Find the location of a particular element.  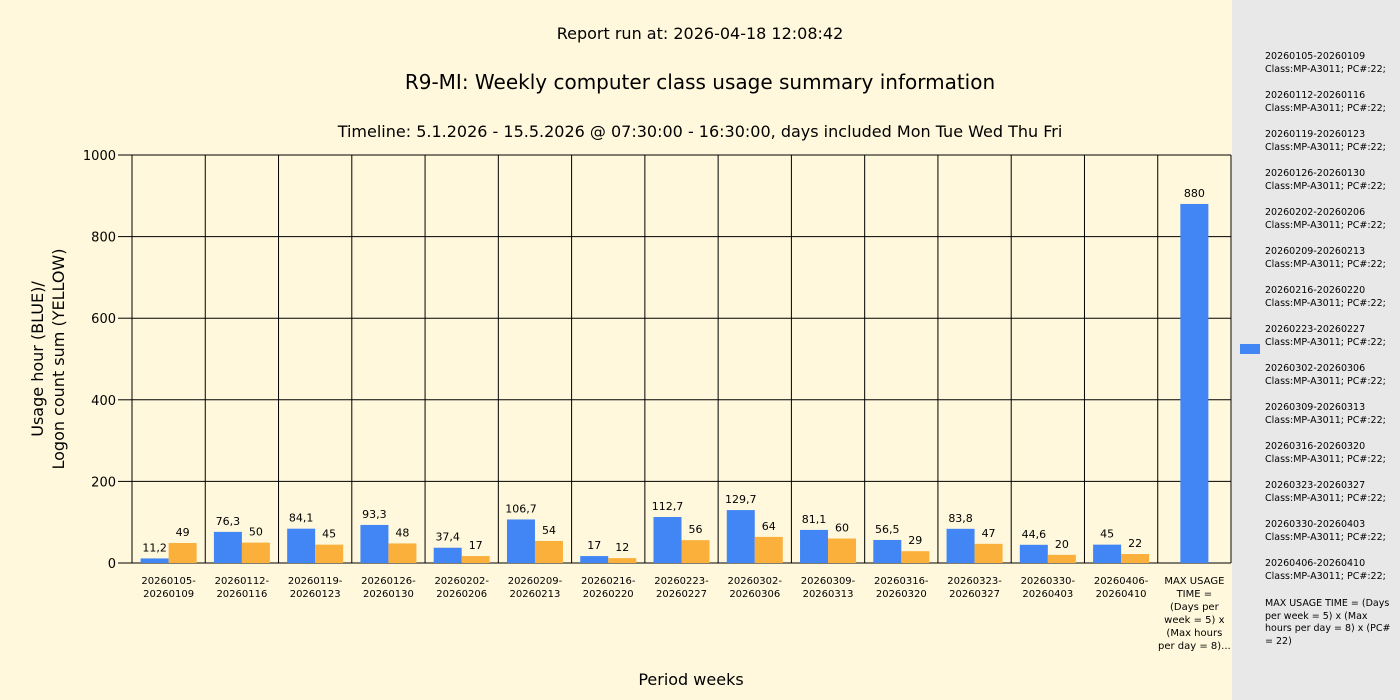

legend-entry-period: 20260105-20260109 is located at coordinates (1315, 56).